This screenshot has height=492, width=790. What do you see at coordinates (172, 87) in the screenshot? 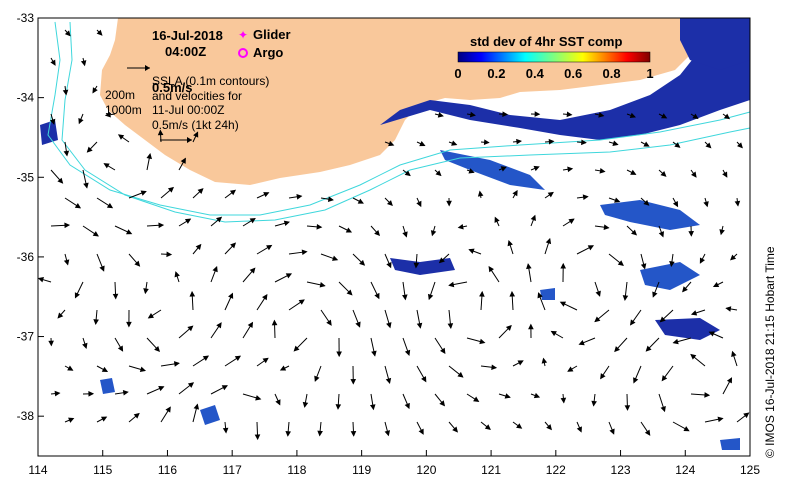
I see `scale-label: 0.5m/s` at bounding box center [172, 87].